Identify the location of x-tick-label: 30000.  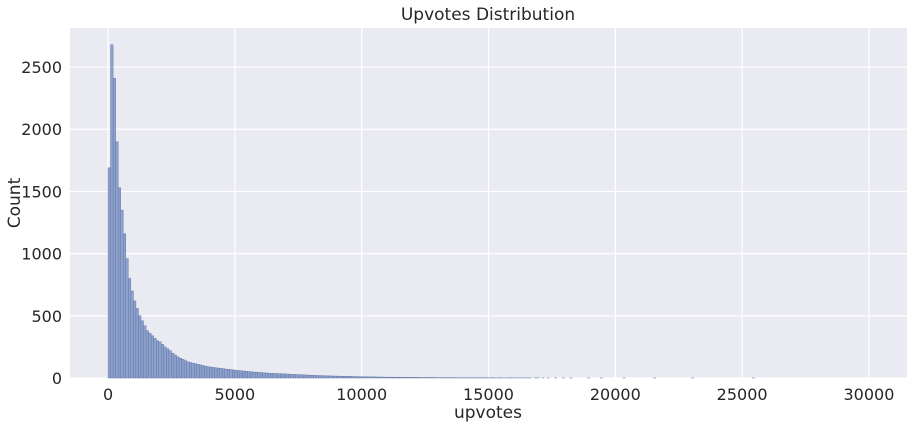
(869, 394).